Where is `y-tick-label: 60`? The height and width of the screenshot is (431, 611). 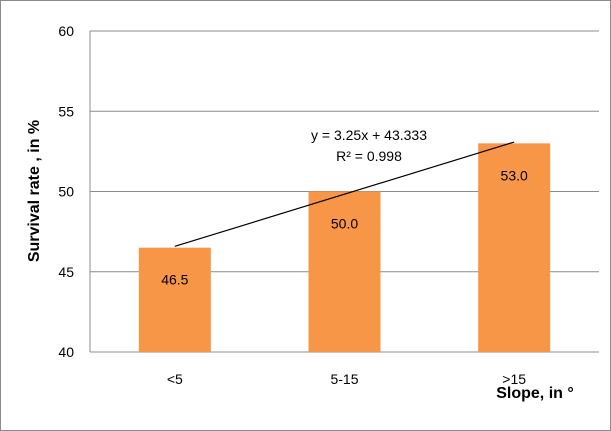 y-tick-label: 60 is located at coordinates (66, 31).